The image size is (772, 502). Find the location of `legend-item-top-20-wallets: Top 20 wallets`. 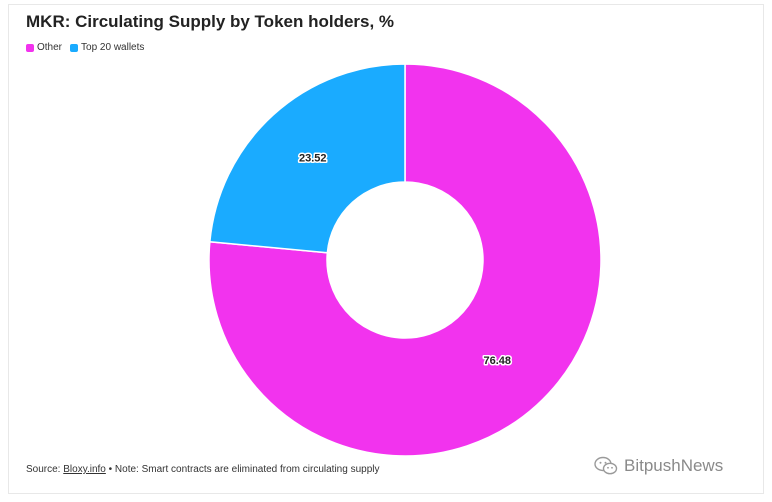

legend-item-top-20-wallets: Top 20 wallets is located at coordinates (107, 47).